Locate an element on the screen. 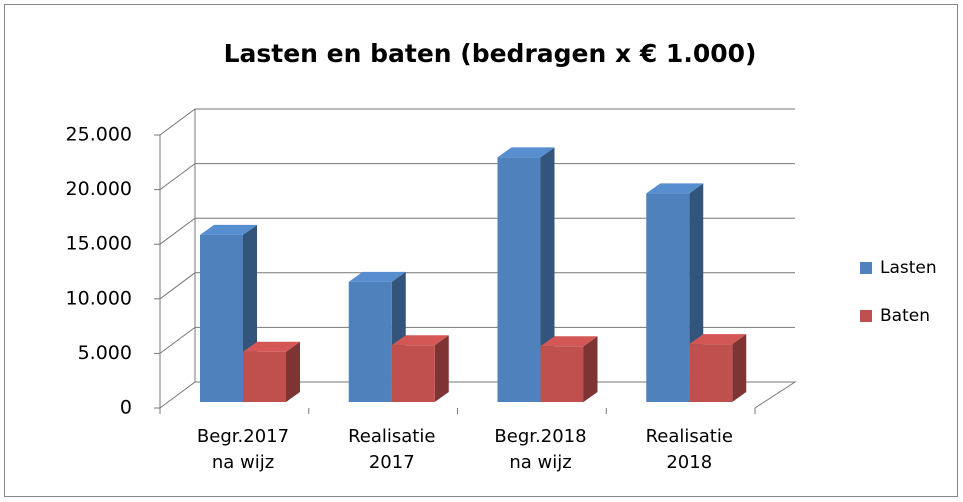 The width and height of the screenshot is (963, 502). chart-title: Lasten en baten (bedragen x € 1.000) is located at coordinates (490, 53).